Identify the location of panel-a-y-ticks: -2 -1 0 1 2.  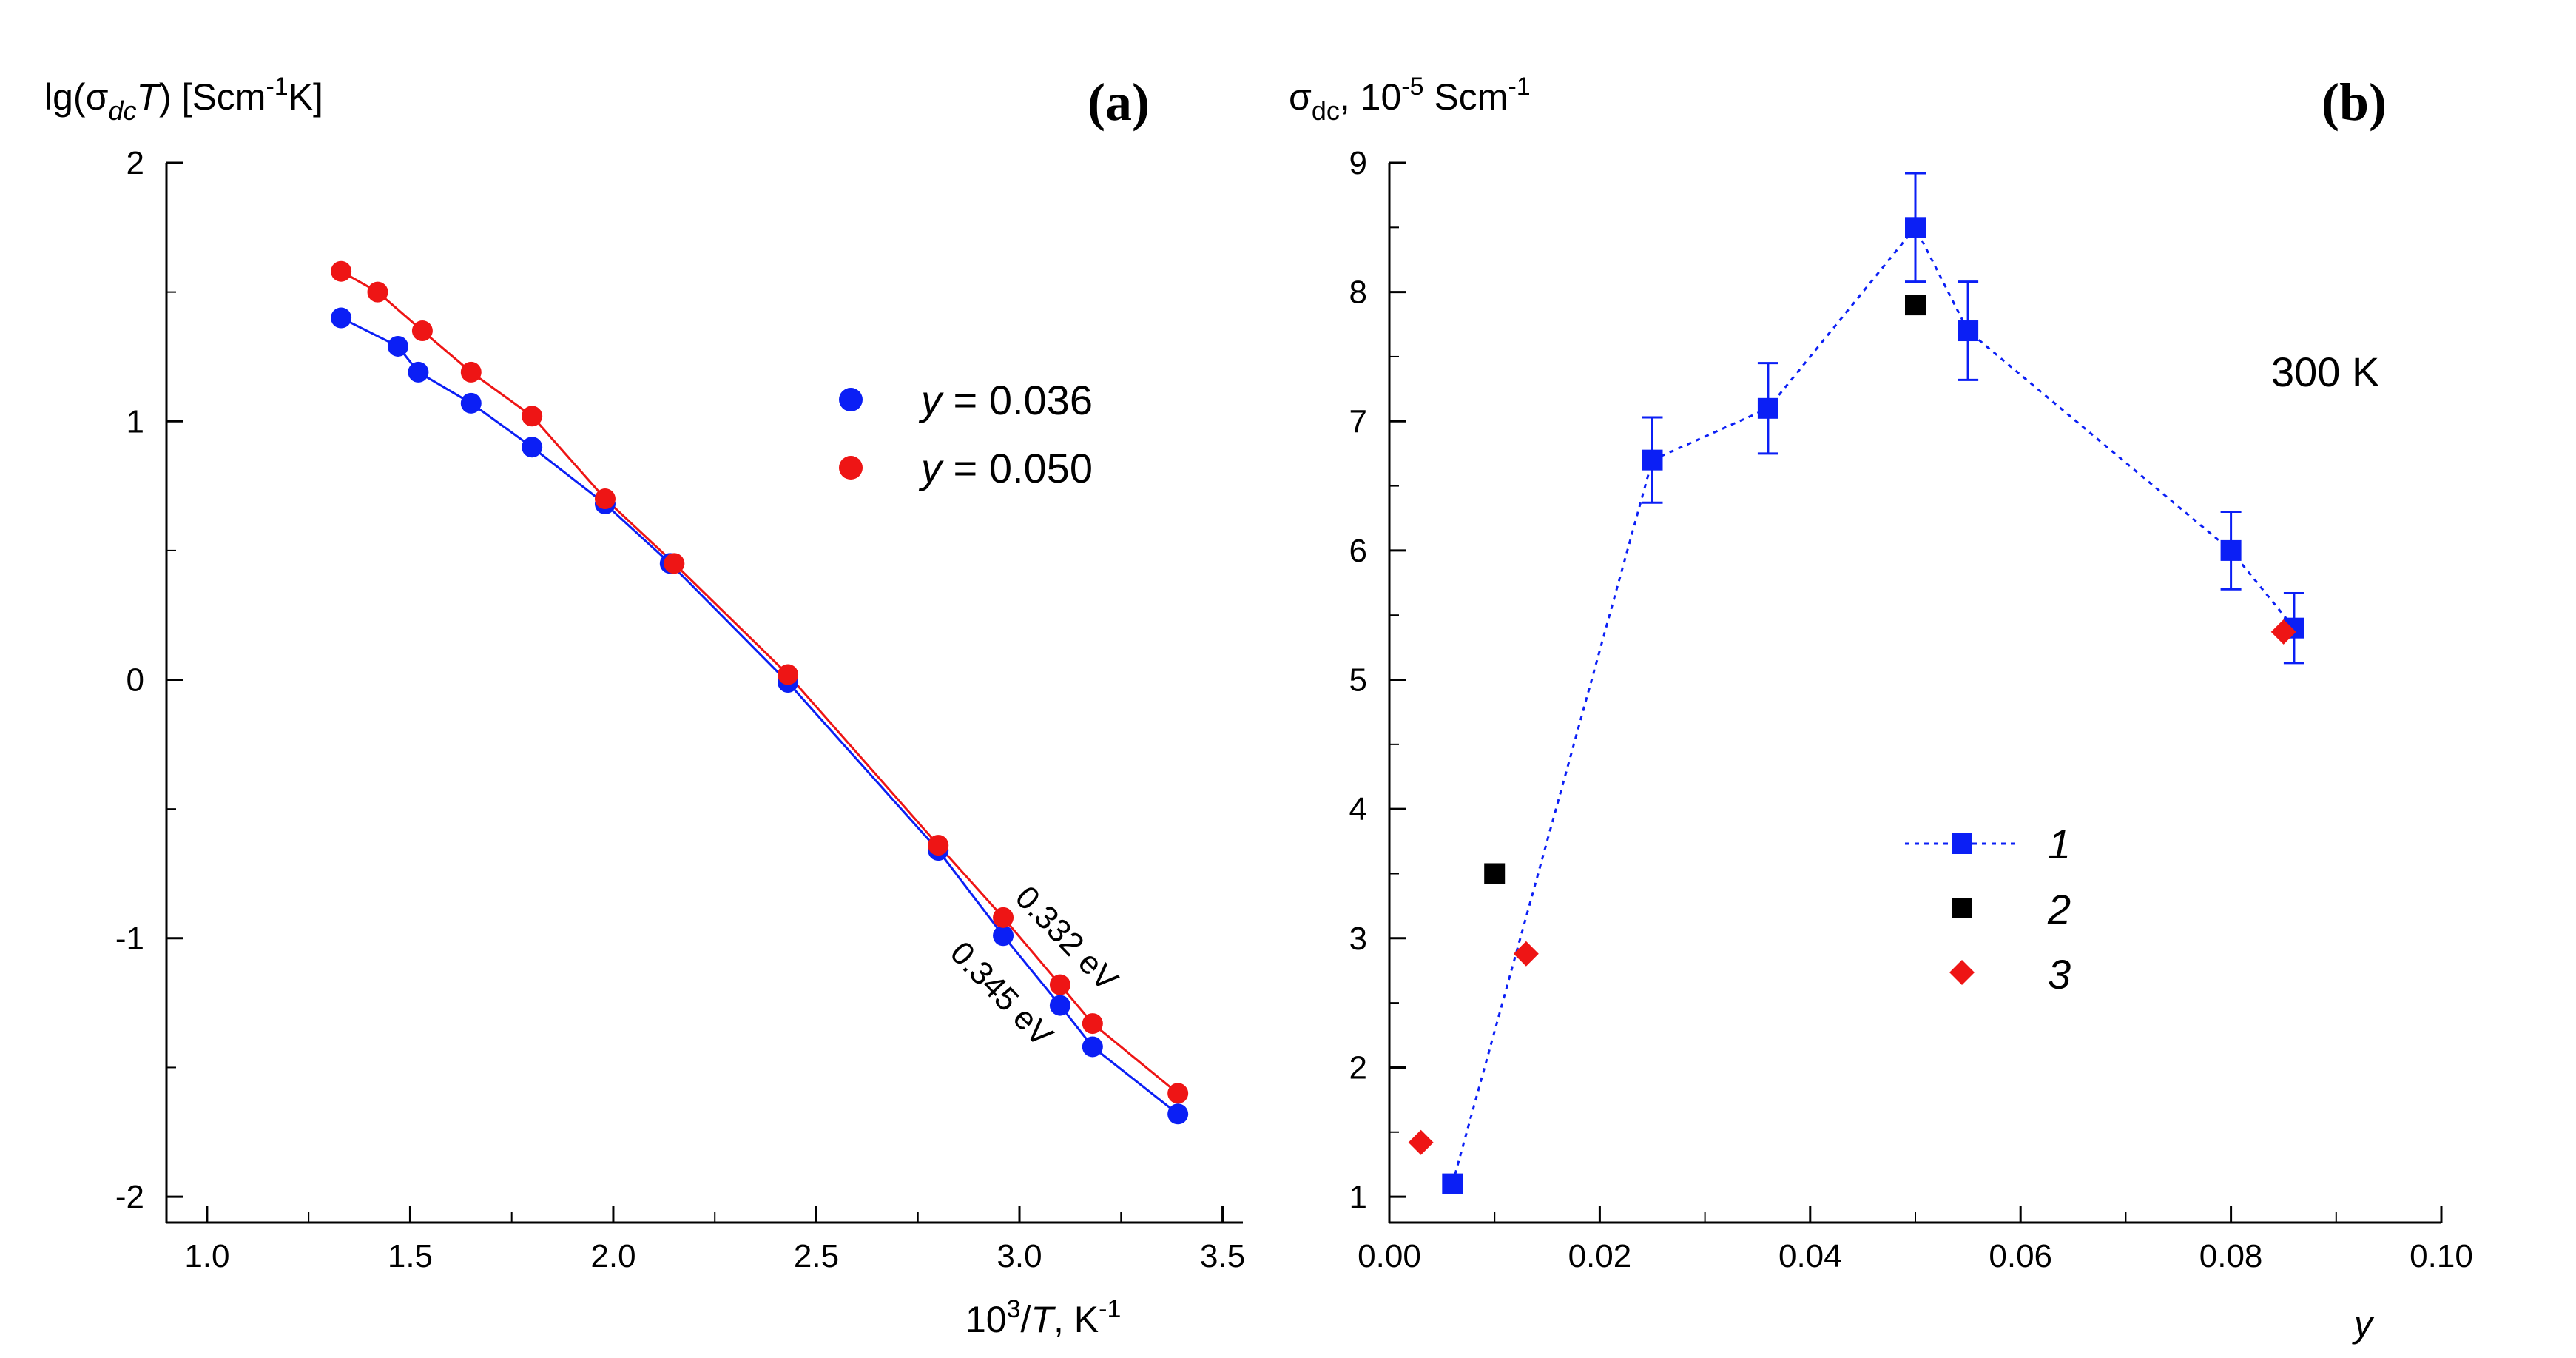
(149, 680).